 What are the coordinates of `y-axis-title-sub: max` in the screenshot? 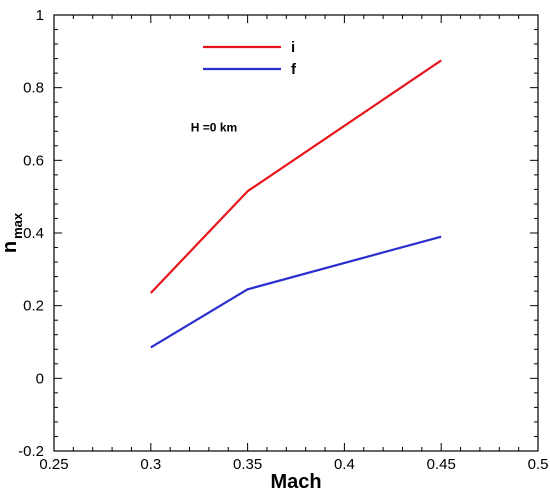 It's located at (17, 225).